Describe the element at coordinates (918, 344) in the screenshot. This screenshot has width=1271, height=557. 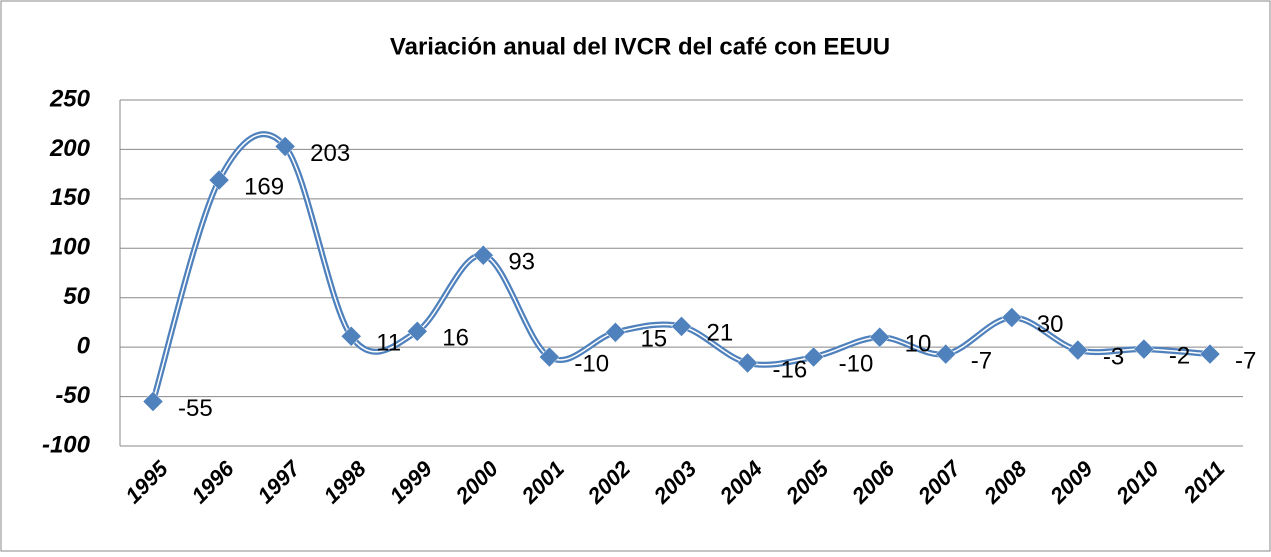
I see `data-label: 10` at that location.